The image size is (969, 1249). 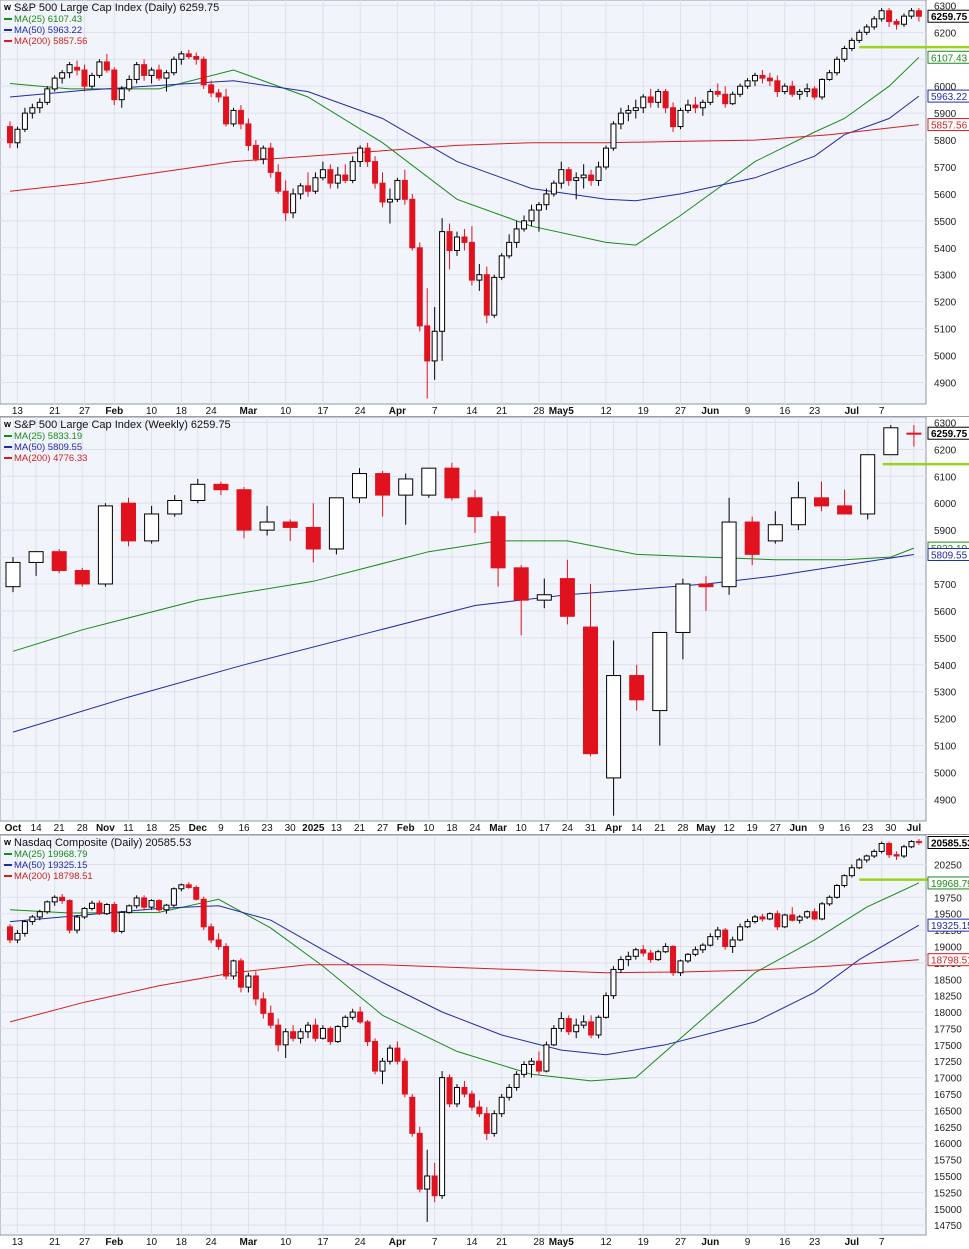 I want to click on legend-entry: MA(50) 5809.55, so click(x=48, y=447).